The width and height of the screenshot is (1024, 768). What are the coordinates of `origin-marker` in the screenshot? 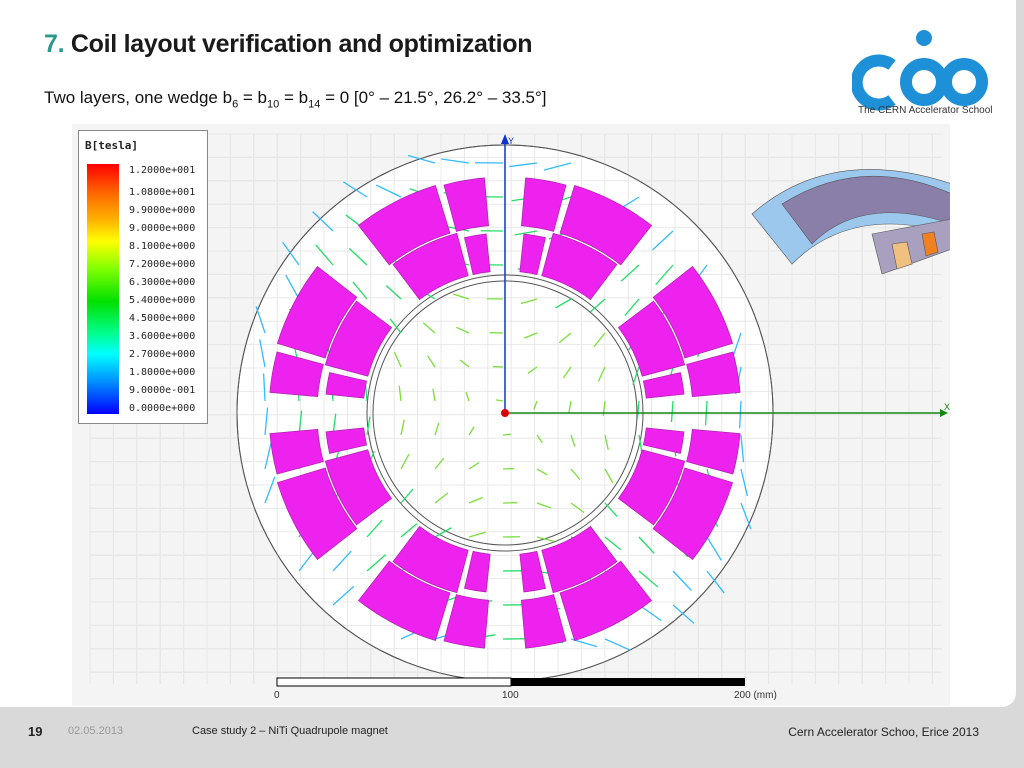 It's located at (505, 413).